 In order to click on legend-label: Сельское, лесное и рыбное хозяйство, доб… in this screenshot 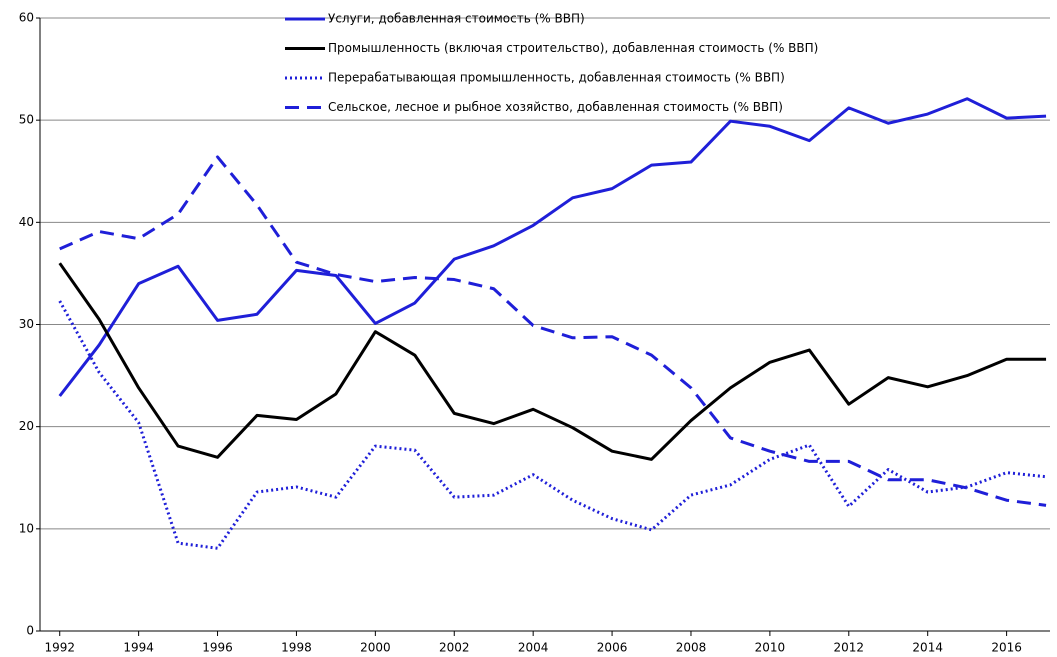, I will do `click(555, 107)`.